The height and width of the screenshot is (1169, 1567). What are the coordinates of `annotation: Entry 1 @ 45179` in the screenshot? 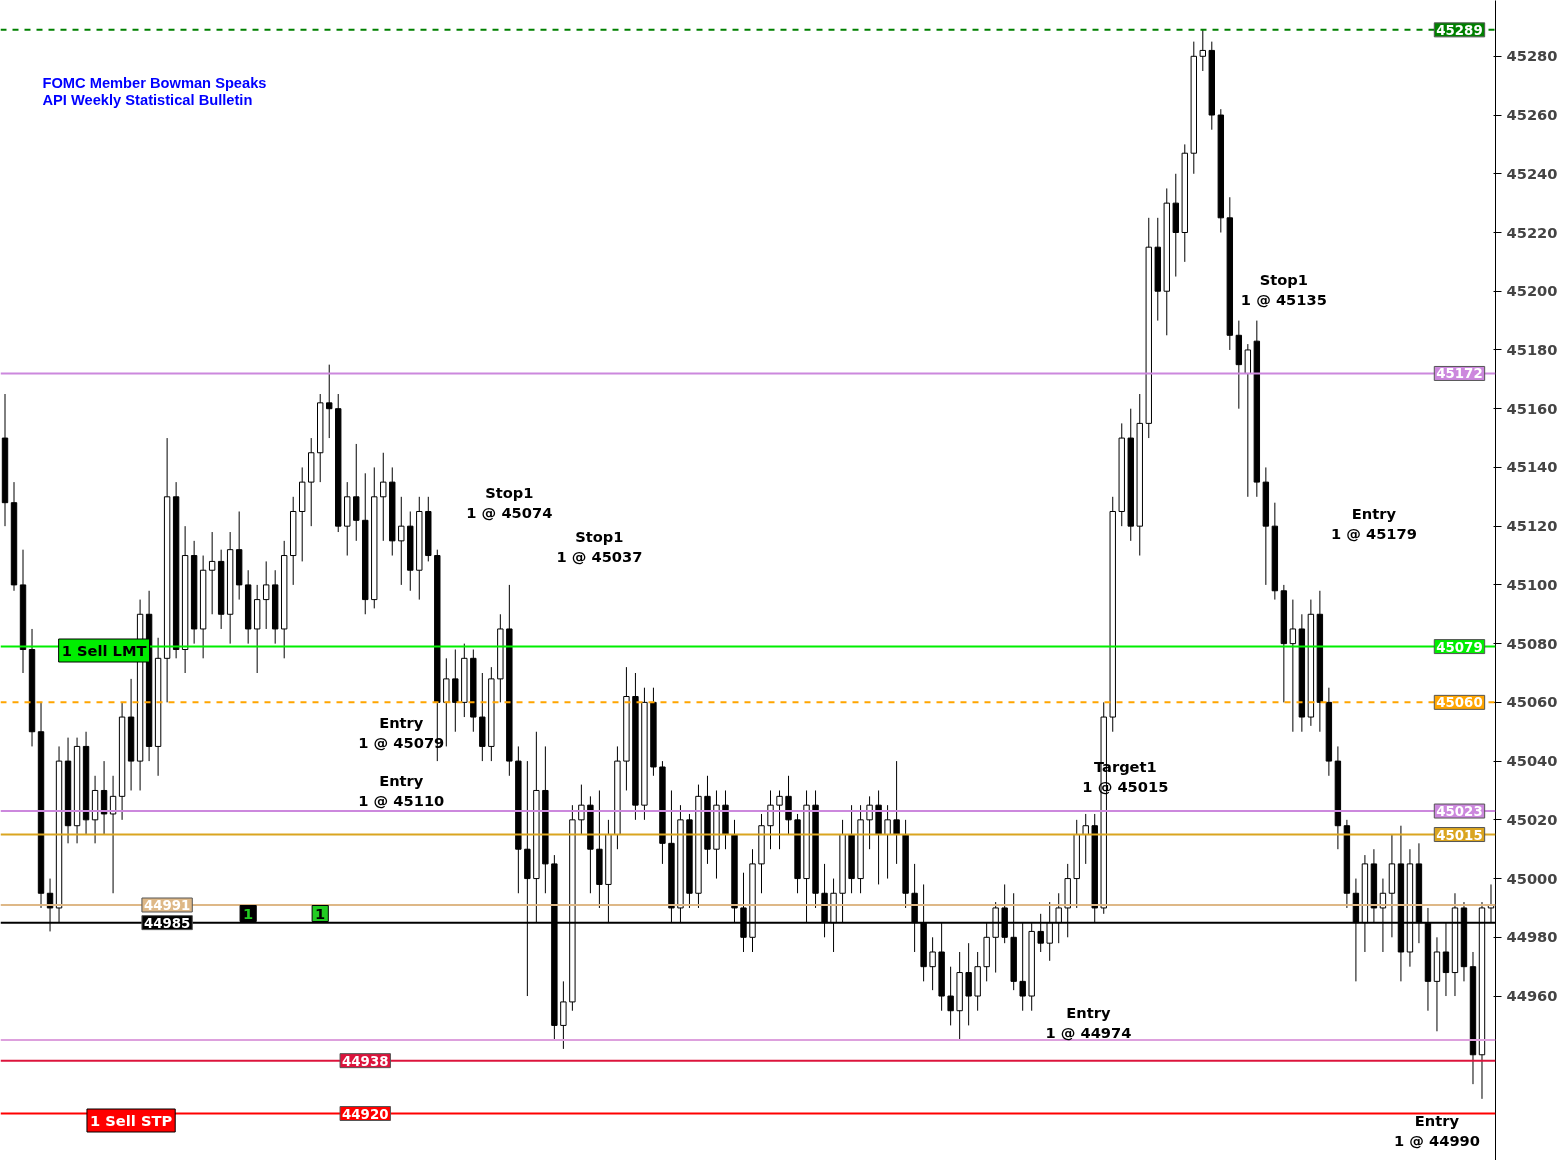 It's located at (1373, 523).